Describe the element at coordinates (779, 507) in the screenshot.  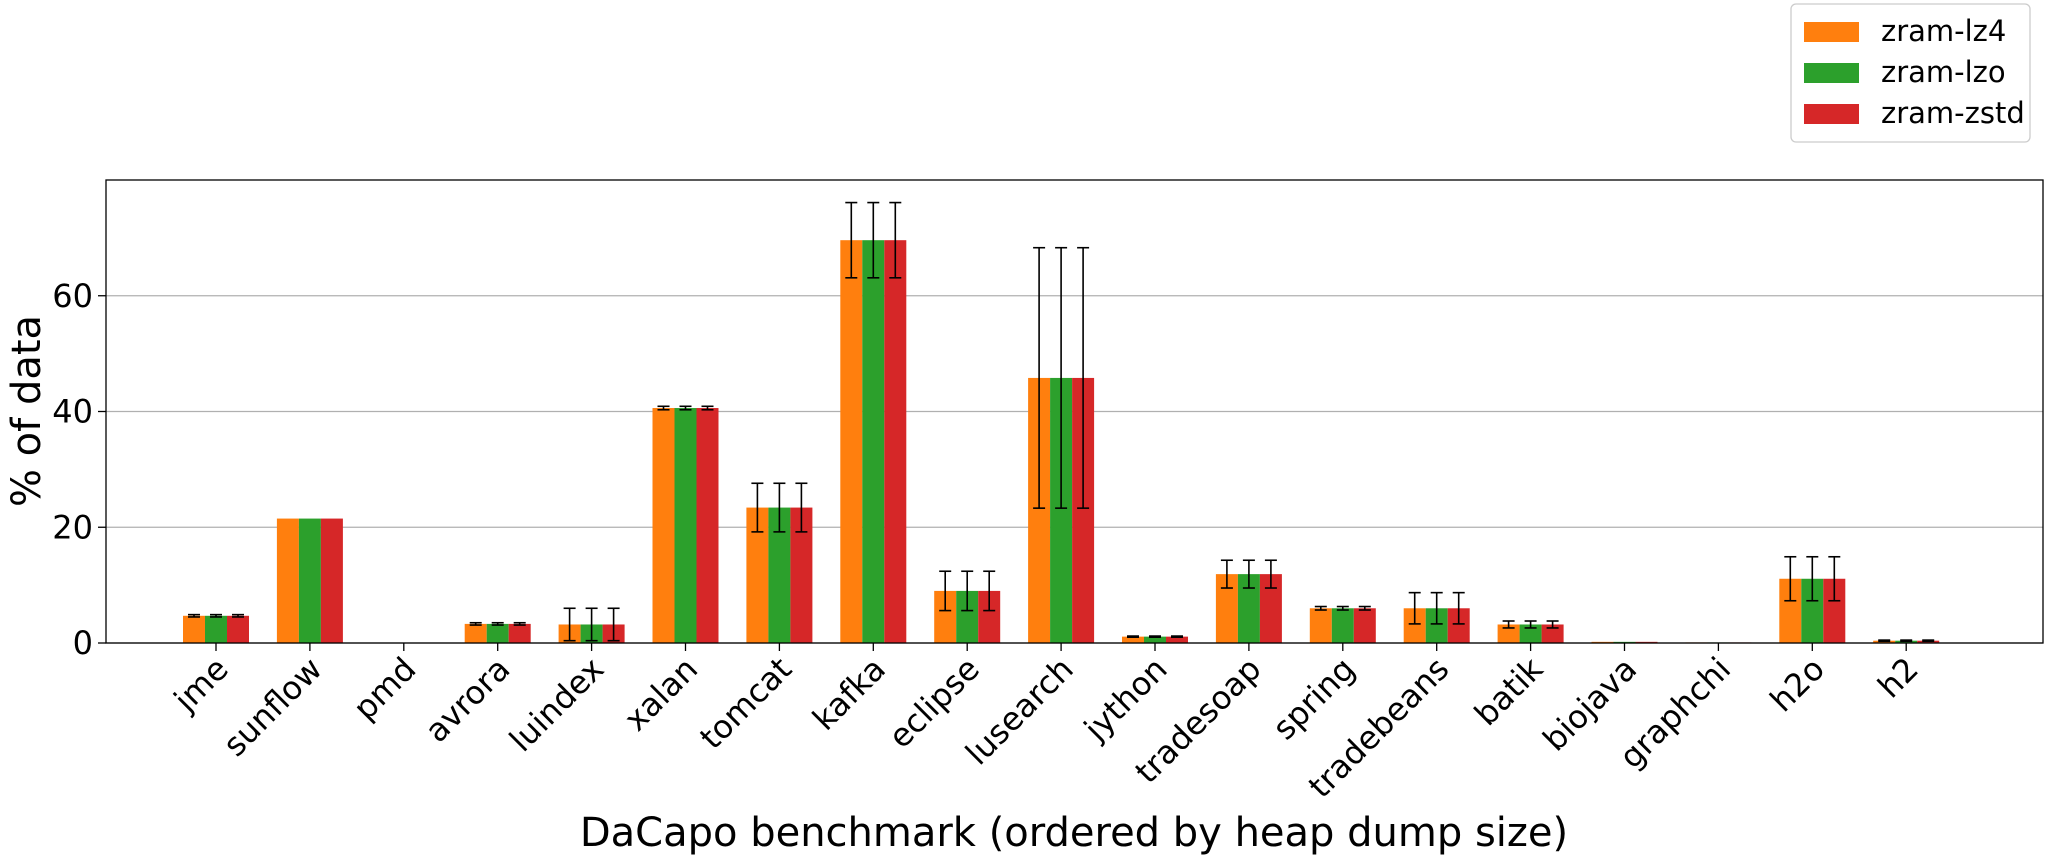
I see `error-bar-zram-lzo-tomcat` at that location.